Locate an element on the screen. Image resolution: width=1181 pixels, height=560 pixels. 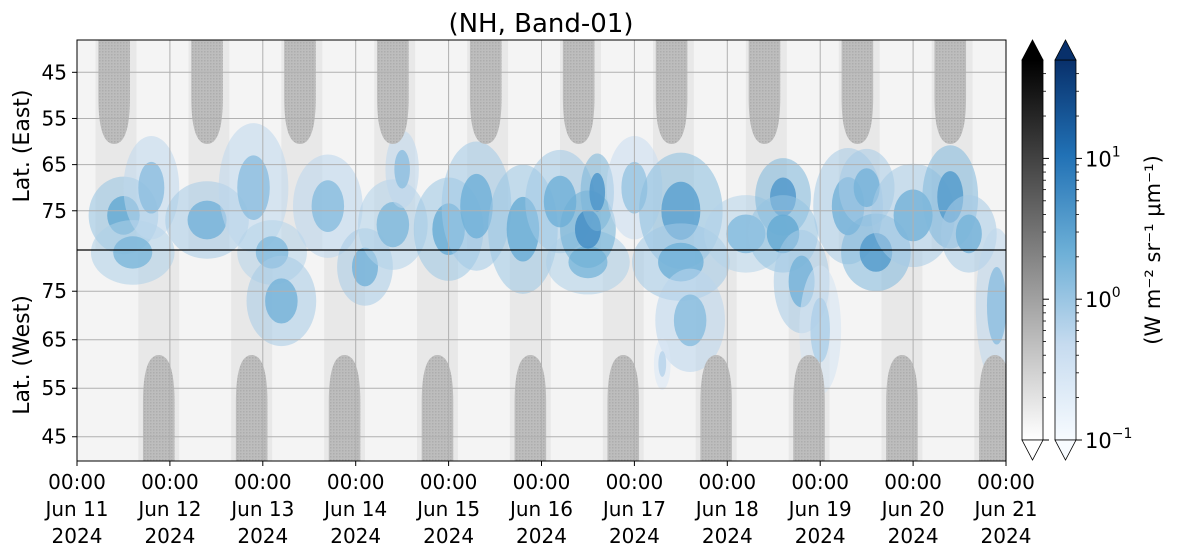
ytick-label-west: 75 is located at coordinates (54, 291).